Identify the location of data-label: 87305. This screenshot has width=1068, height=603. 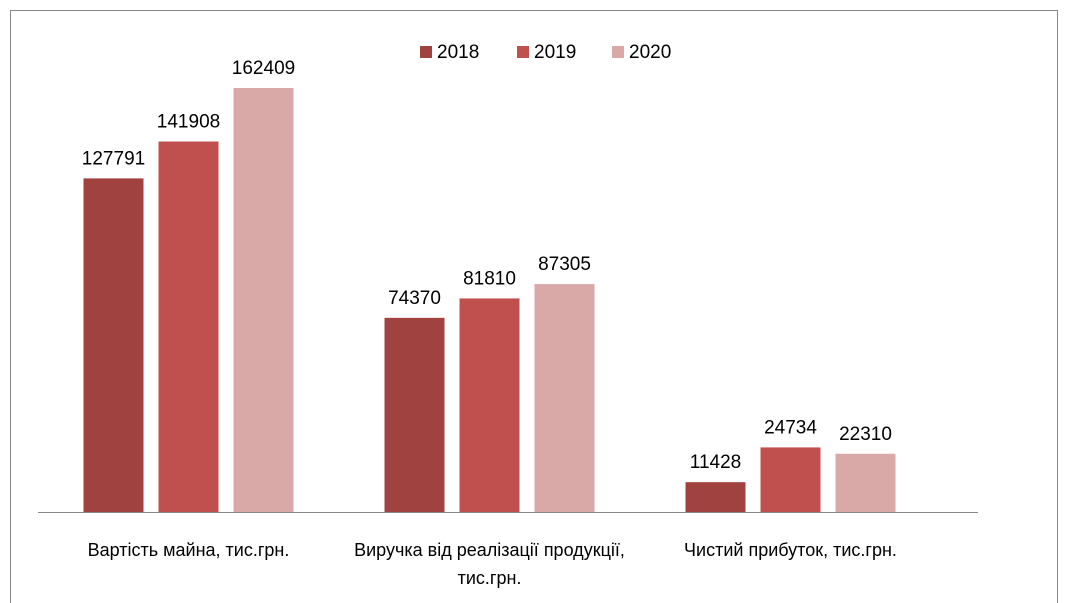
(564, 264).